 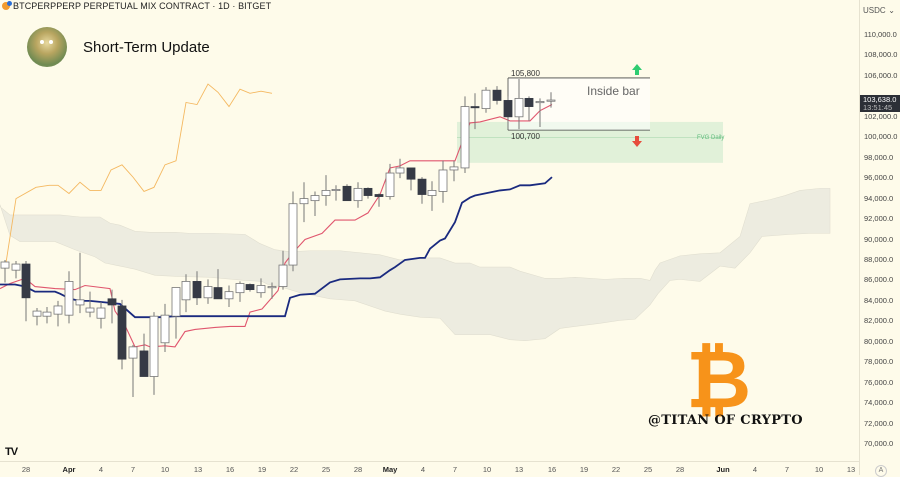 I want to click on tradingview-logo-icon: TV, so click(x=11, y=452).